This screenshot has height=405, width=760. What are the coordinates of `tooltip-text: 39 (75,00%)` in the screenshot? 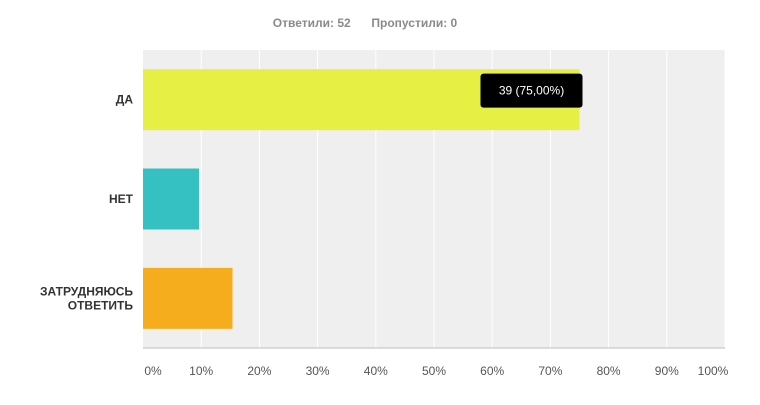 It's located at (531, 91).